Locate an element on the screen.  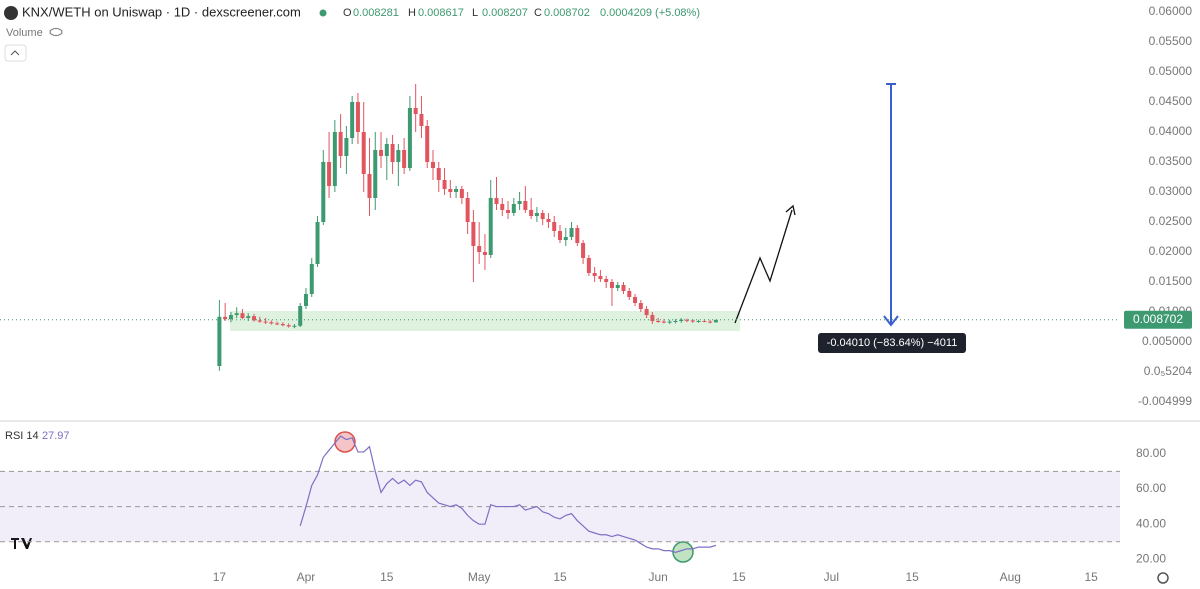
x-tick-label: 17 is located at coordinates (220, 577).